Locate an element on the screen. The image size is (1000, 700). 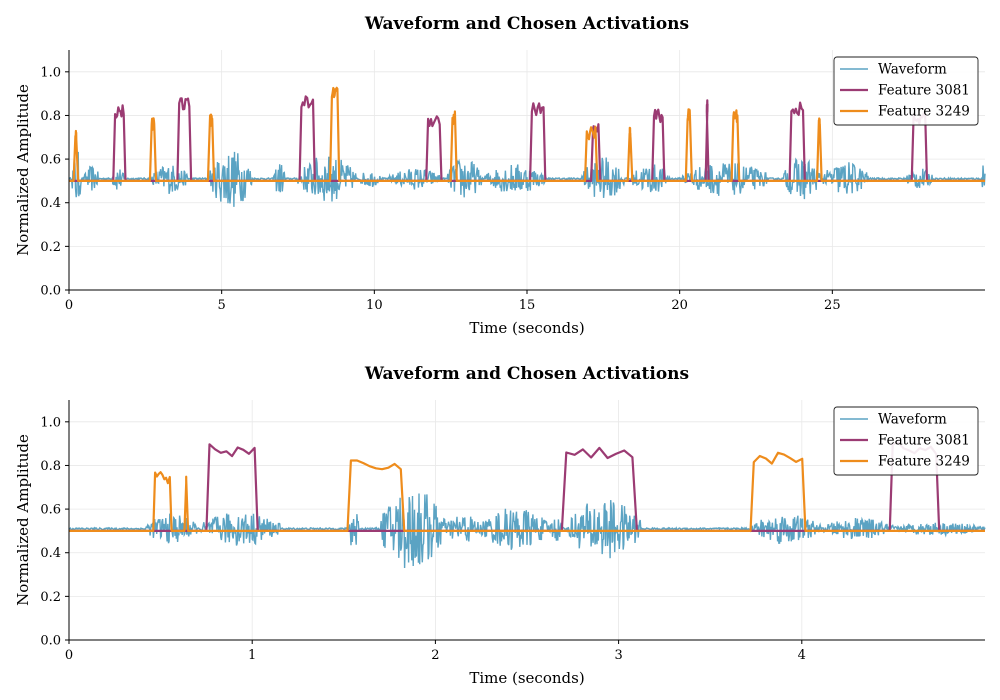
x-tick-label: 5 is located at coordinates (222, 305).